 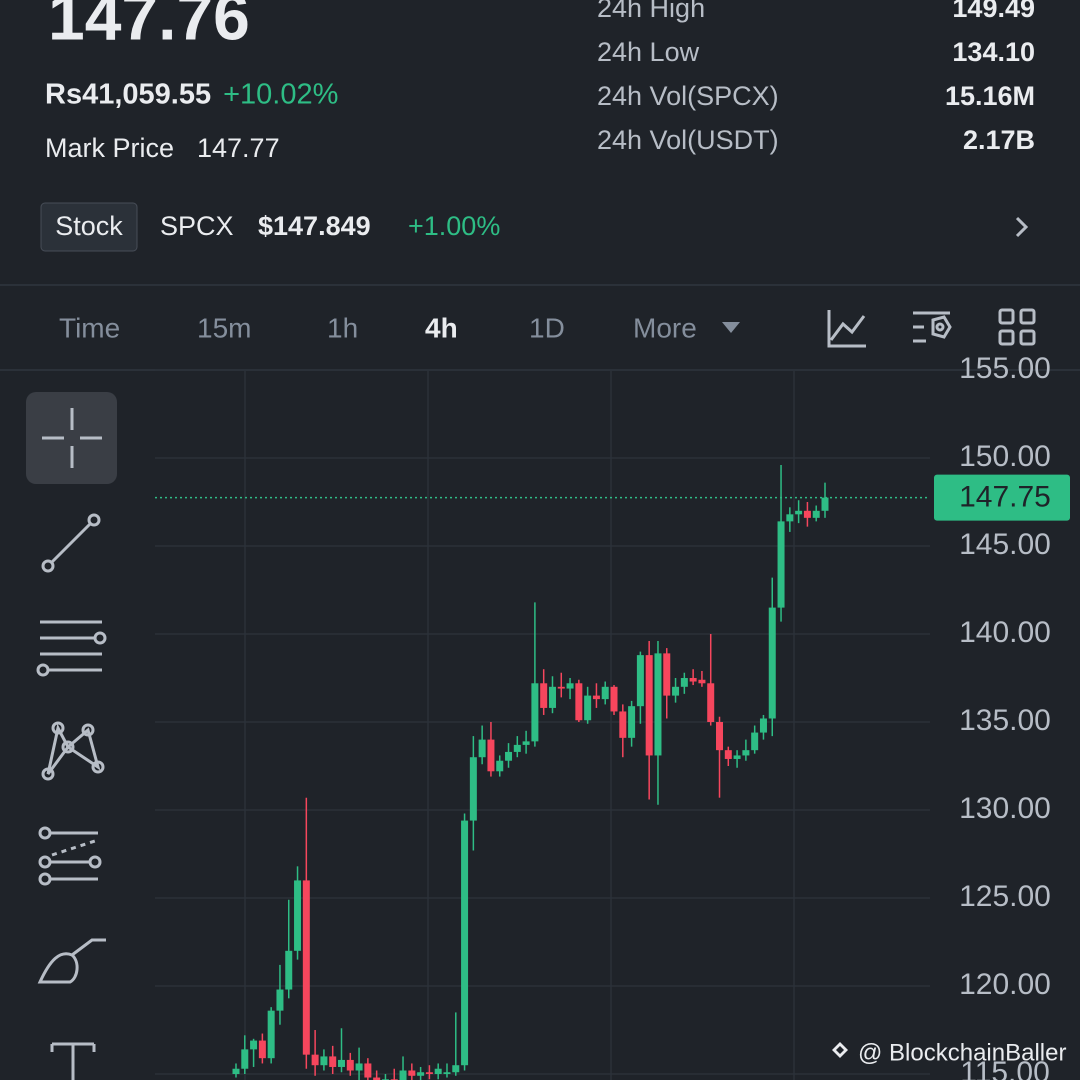 What do you see at coordinates (238, 148) in the screenshot?
I see `mark-price-value: 147.77` at bounding box center [238, 148].